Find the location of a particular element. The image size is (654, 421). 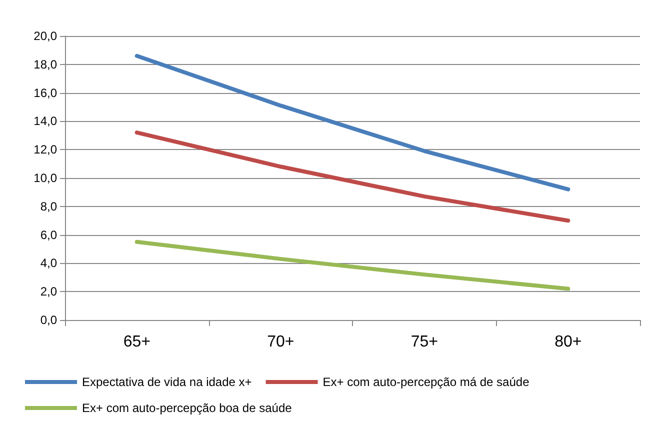

legend-label: Ex+ com auto-percepção boa de saúde is located at coordinates (187, 408).